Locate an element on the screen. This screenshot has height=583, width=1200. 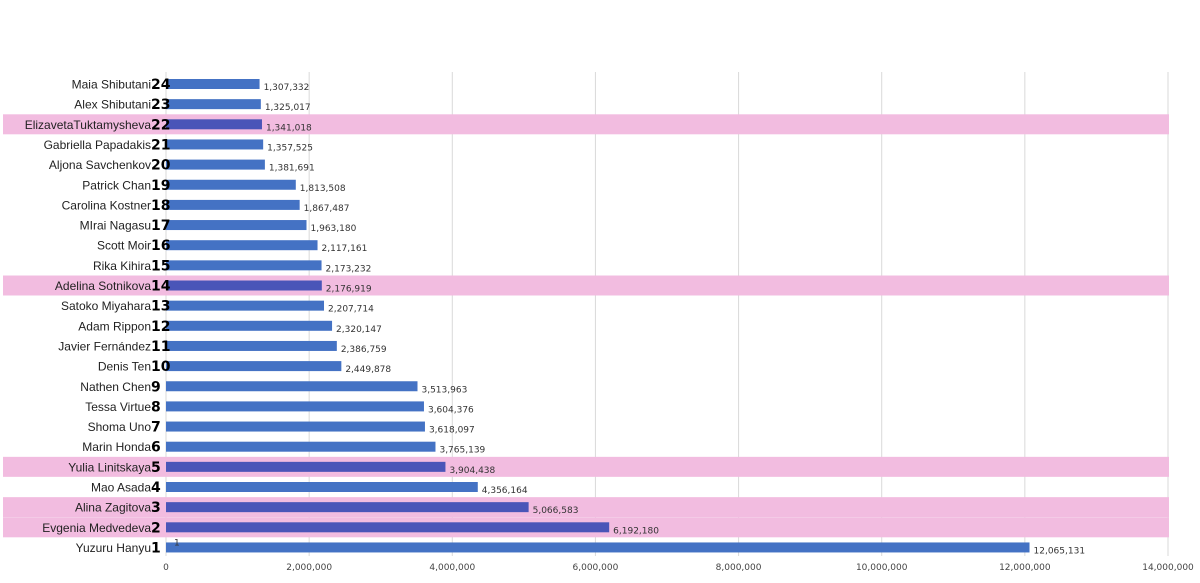
athlete-name: Gabriella Papadakis is located at coordinates (97, 145).